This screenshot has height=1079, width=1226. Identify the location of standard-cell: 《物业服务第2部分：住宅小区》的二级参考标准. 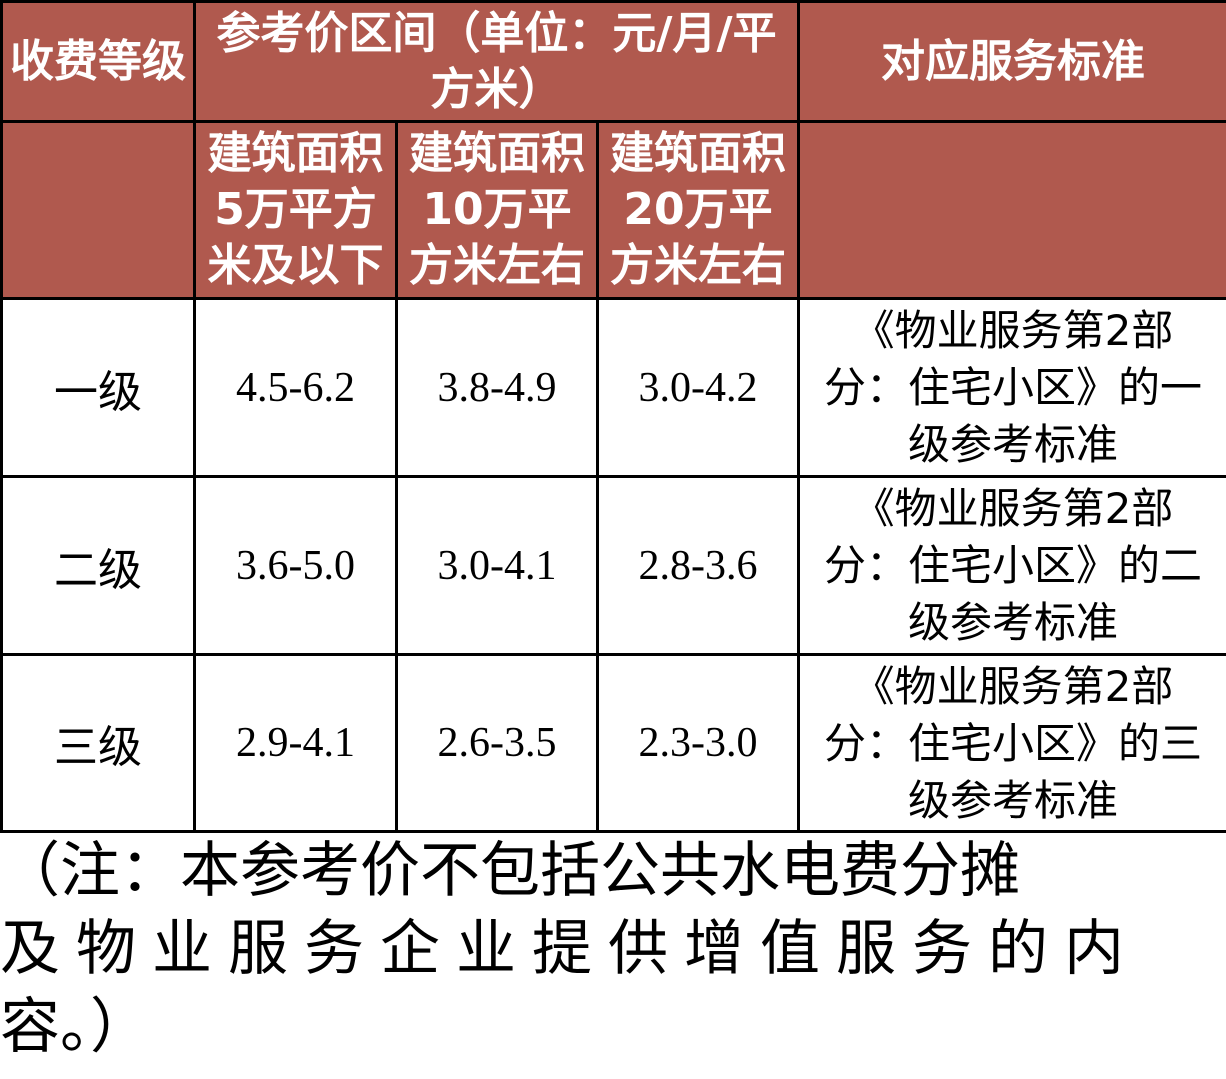
(1011, 565).